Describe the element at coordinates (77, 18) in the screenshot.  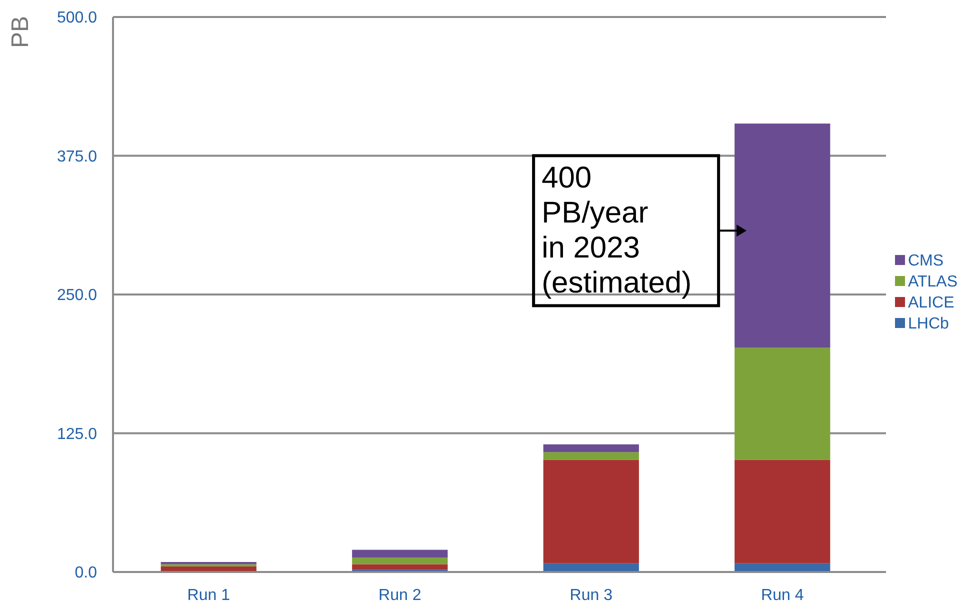
I see `y-tick-label: 500.0` at that location.